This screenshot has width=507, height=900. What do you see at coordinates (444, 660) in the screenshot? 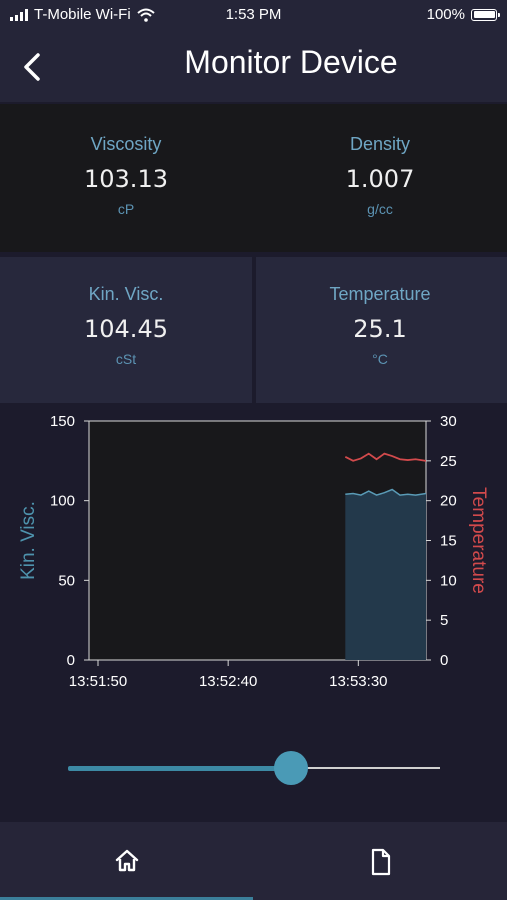
I see `y-right-tick-label: 0` at bounding box center [444, 660].